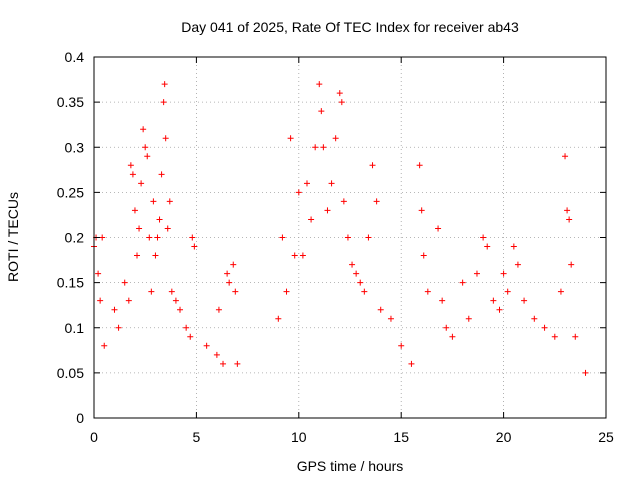 Image resolution: width=640 pixels, height=480 pixels. What do you see at coordinates (94, 437) in the screenshot?
I see `x-tick-label: 0` at bounding box center [94, 437].